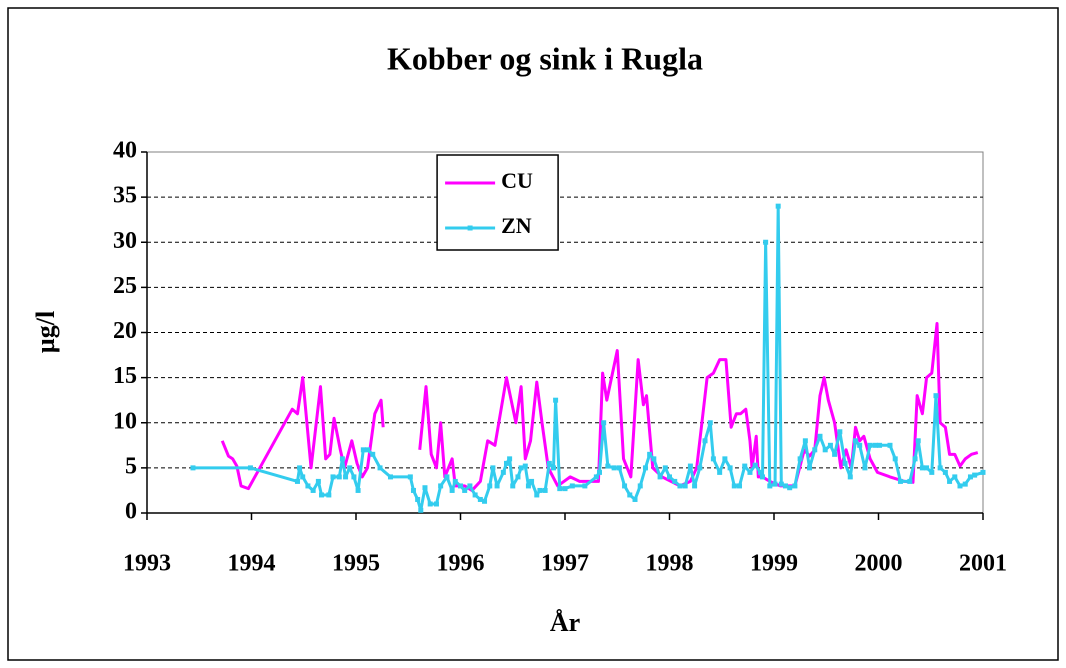  Describe the element at coordinates (565, 564) in the screenshot. I see `x-tick-label: 1997` at that location.